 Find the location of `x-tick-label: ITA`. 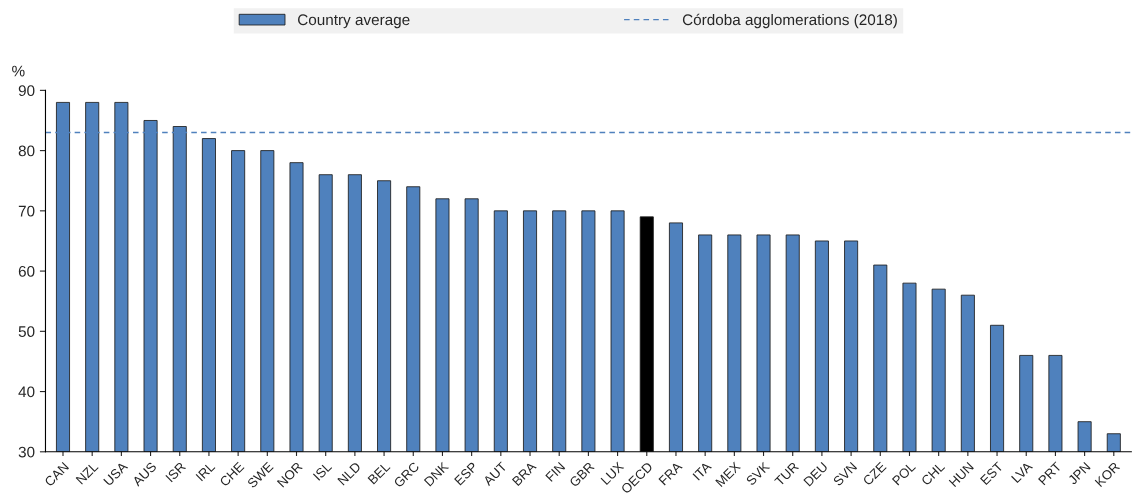

x-tick-label: ITA is located at coordinates (702, 471).